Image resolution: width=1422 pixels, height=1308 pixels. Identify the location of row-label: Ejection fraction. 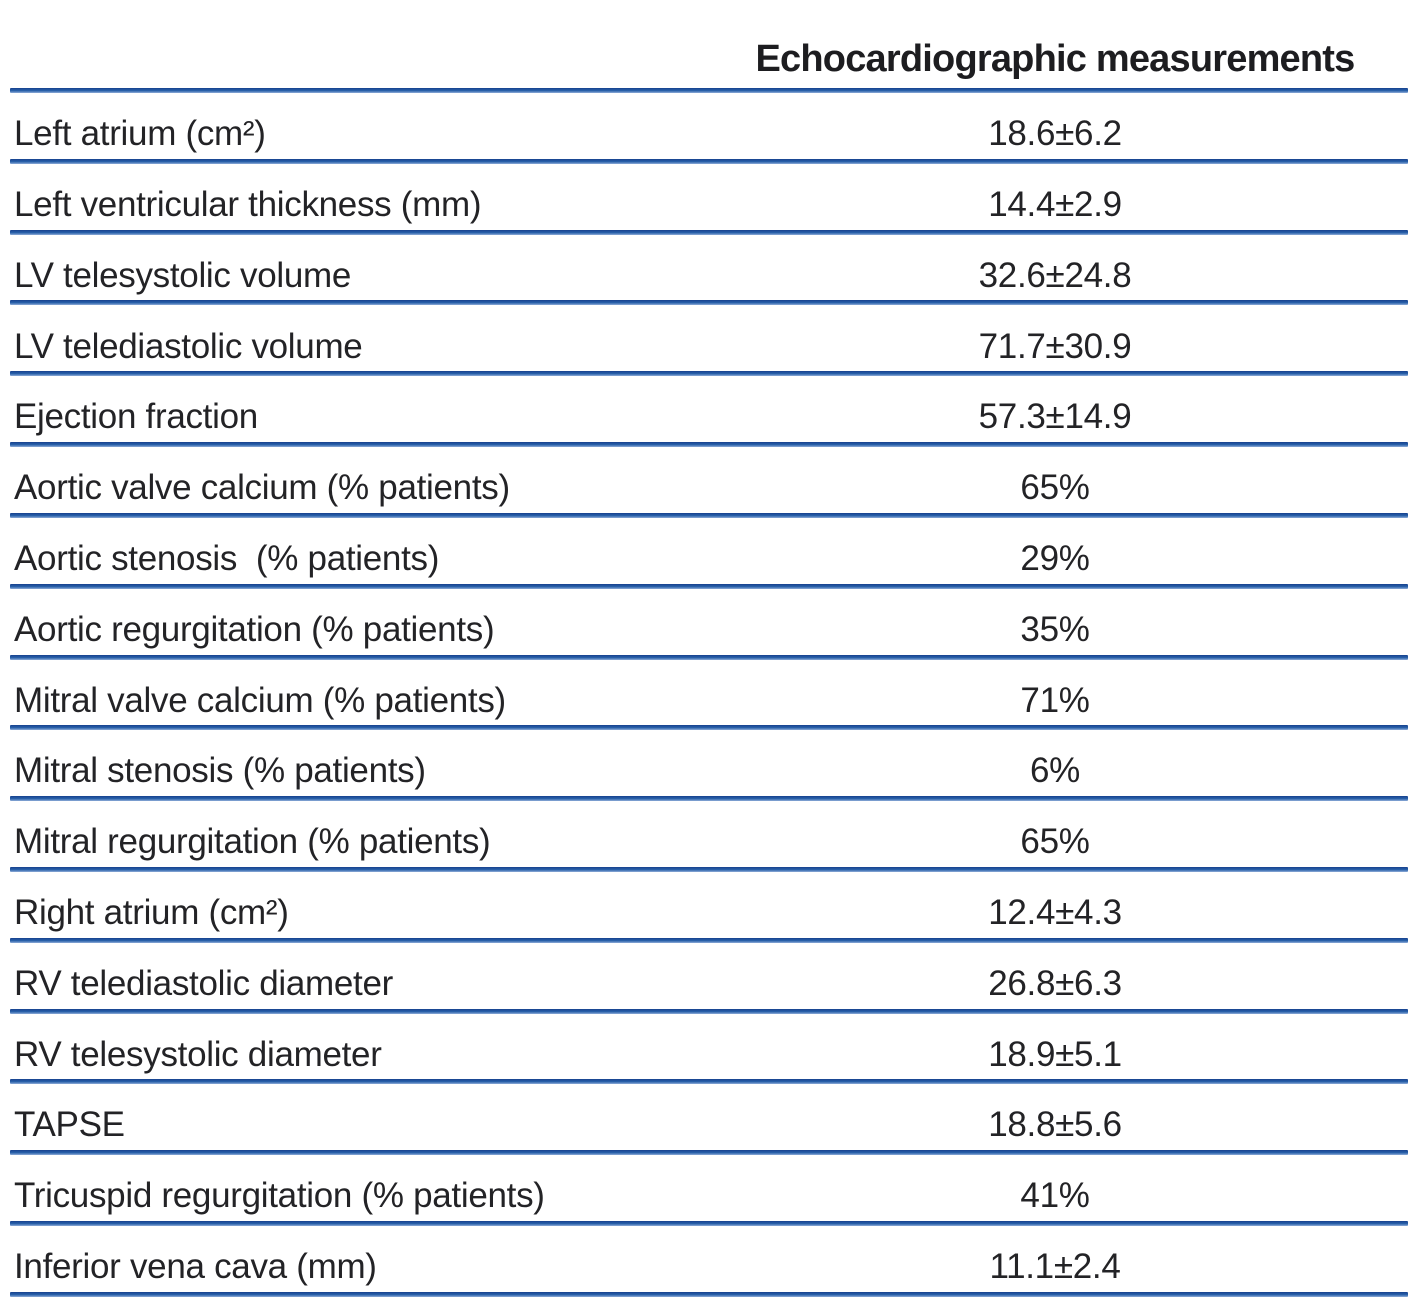
(136, 417).